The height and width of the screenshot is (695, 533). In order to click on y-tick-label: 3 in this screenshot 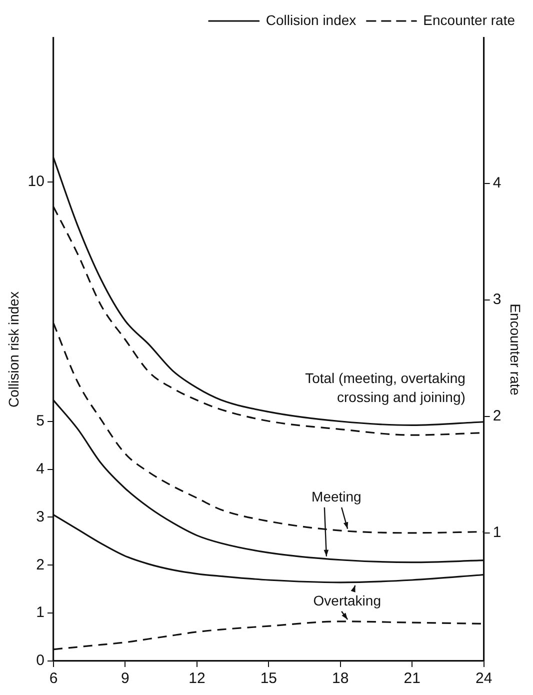, I will do `click(40, 517)`.